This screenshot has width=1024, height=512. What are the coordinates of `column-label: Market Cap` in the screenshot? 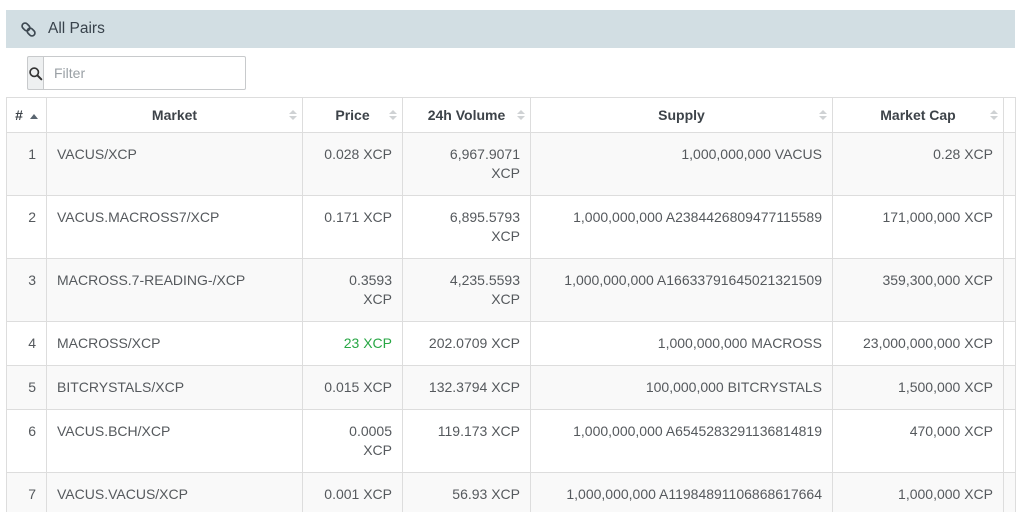 It's located at (918, 115).